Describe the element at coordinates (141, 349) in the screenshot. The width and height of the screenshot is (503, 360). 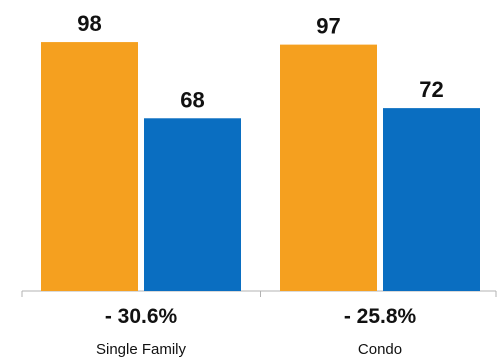
I see `category-label-1: Single Family` at that location.